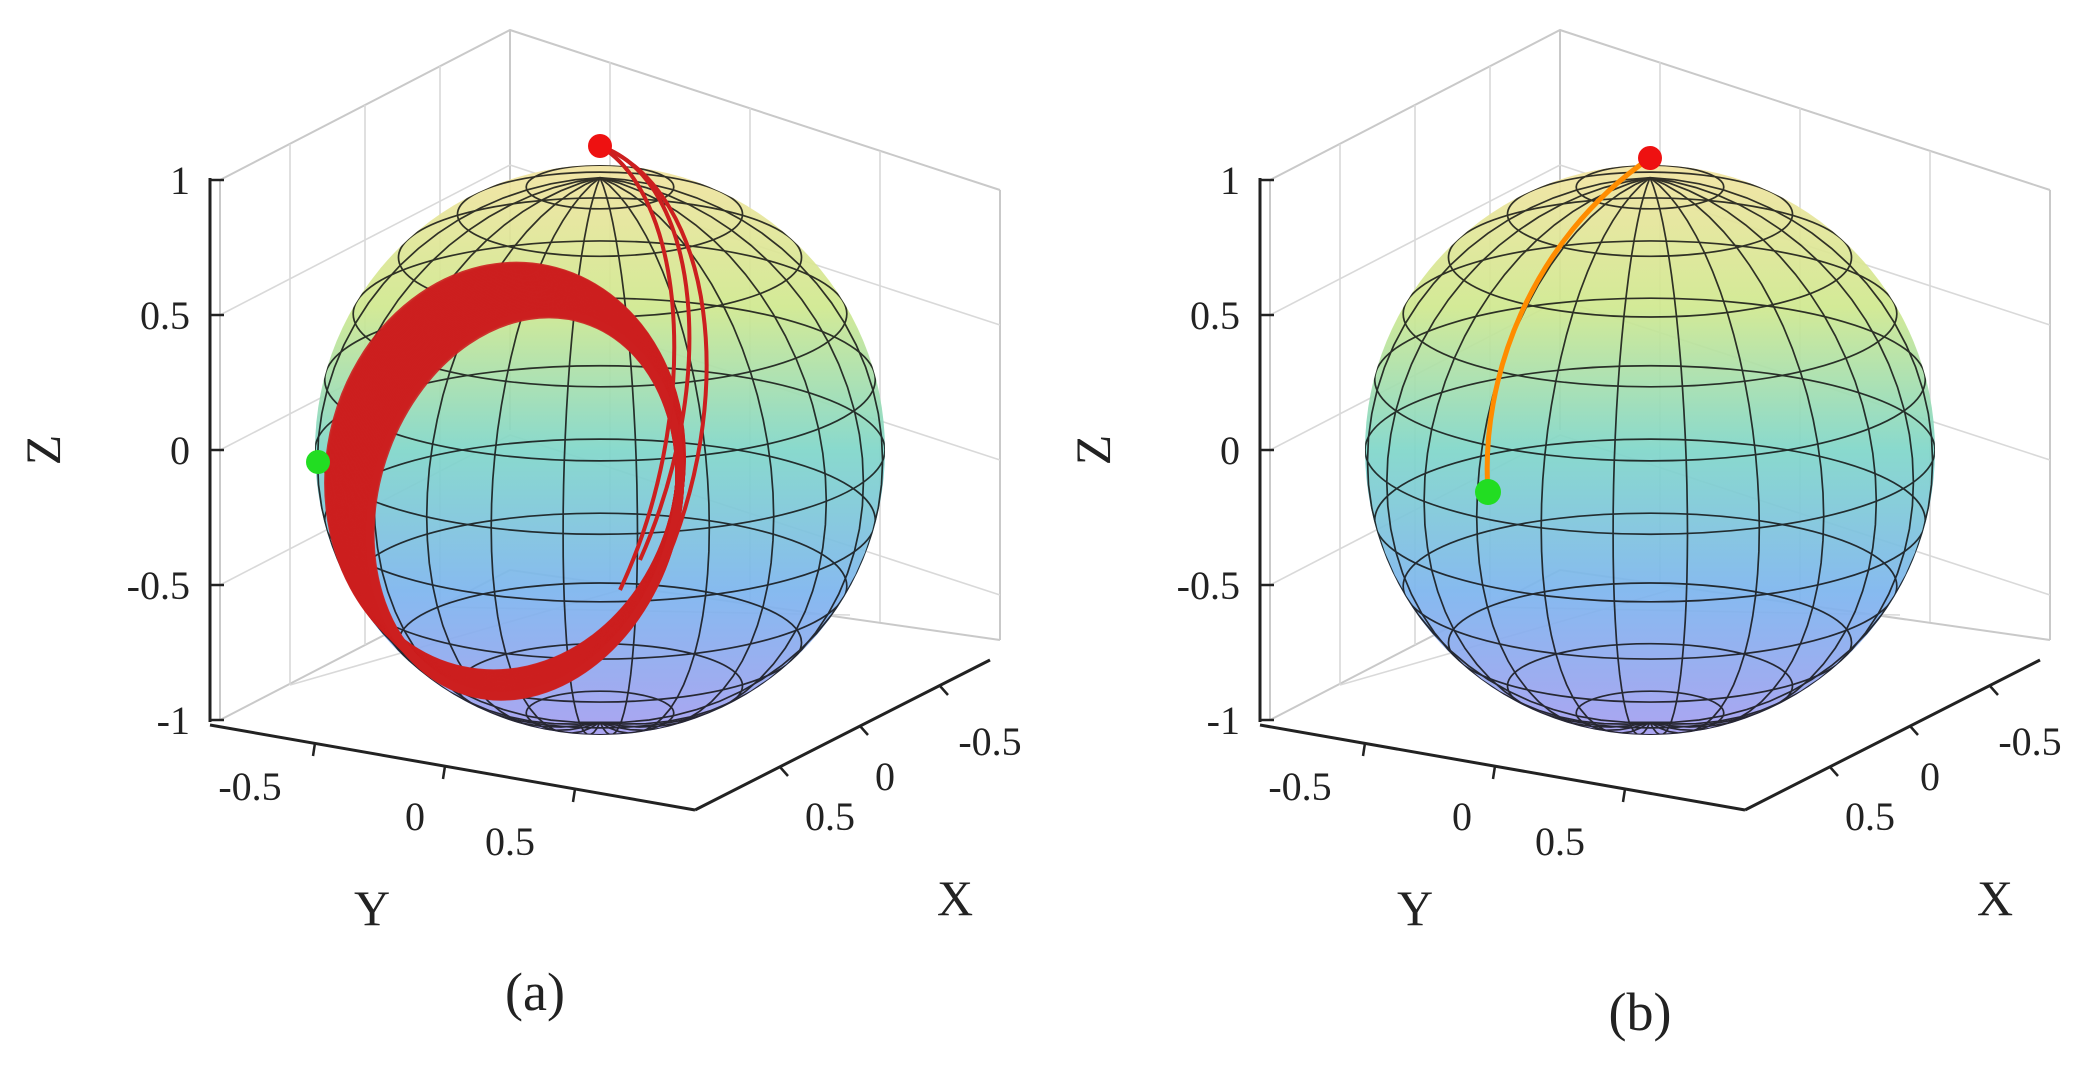  What do you see at coordinates (535, 992) in the screenshot?
I see `caption-a: (a)` at bounding box center [535, 992].